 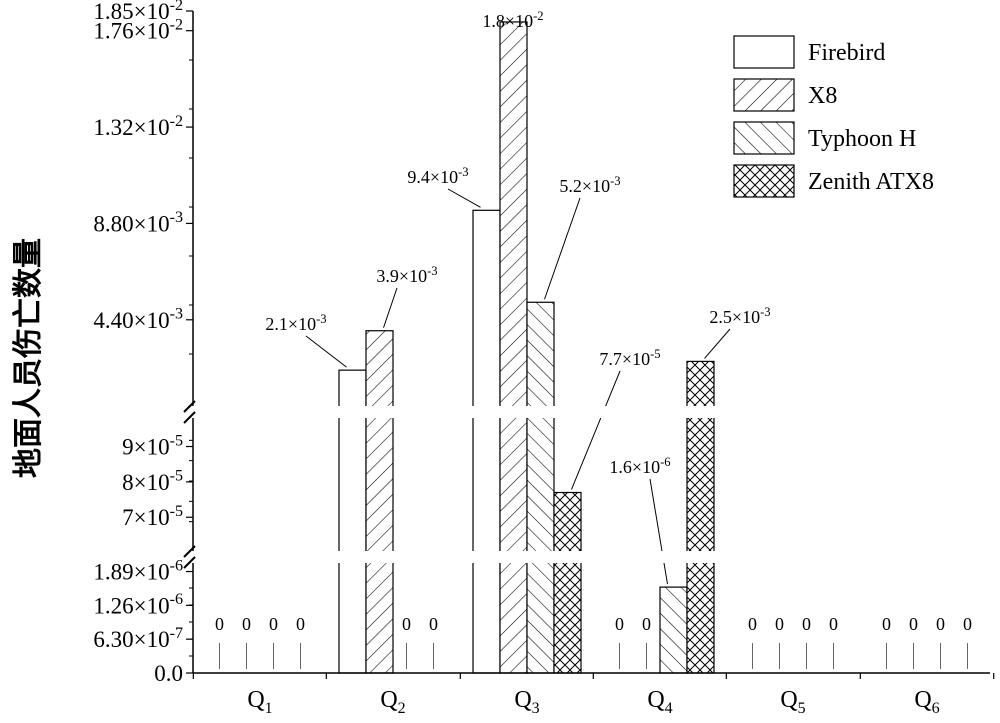 What do you see at coordinates (871, 182) in the screenshot?
I see `legend-label: Zenith ATX8` at bounding box center [871, 182].